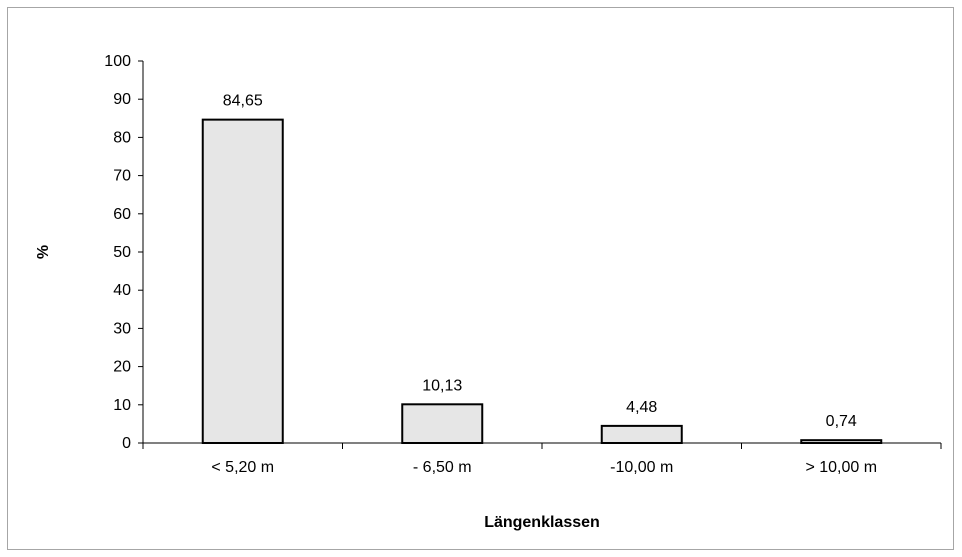 The width and height of the screenshot is (962, 557). What do you see at coordinates (641, 407) in the screenshot?
I see `data-label: 4,48` at bounding box center [641, 407].